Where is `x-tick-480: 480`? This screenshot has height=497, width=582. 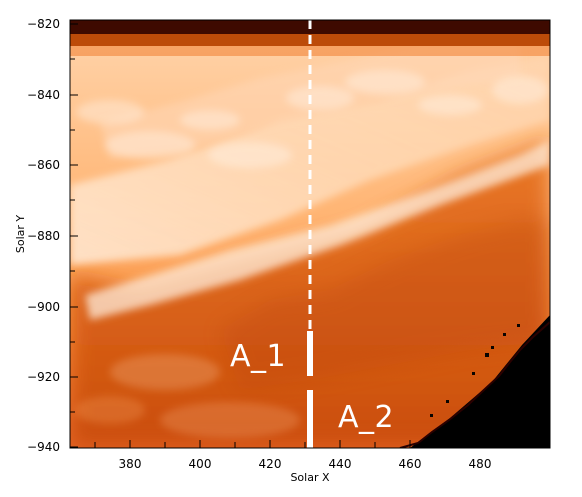 x-tick-480: 480 is located at coordinates (480, 464).